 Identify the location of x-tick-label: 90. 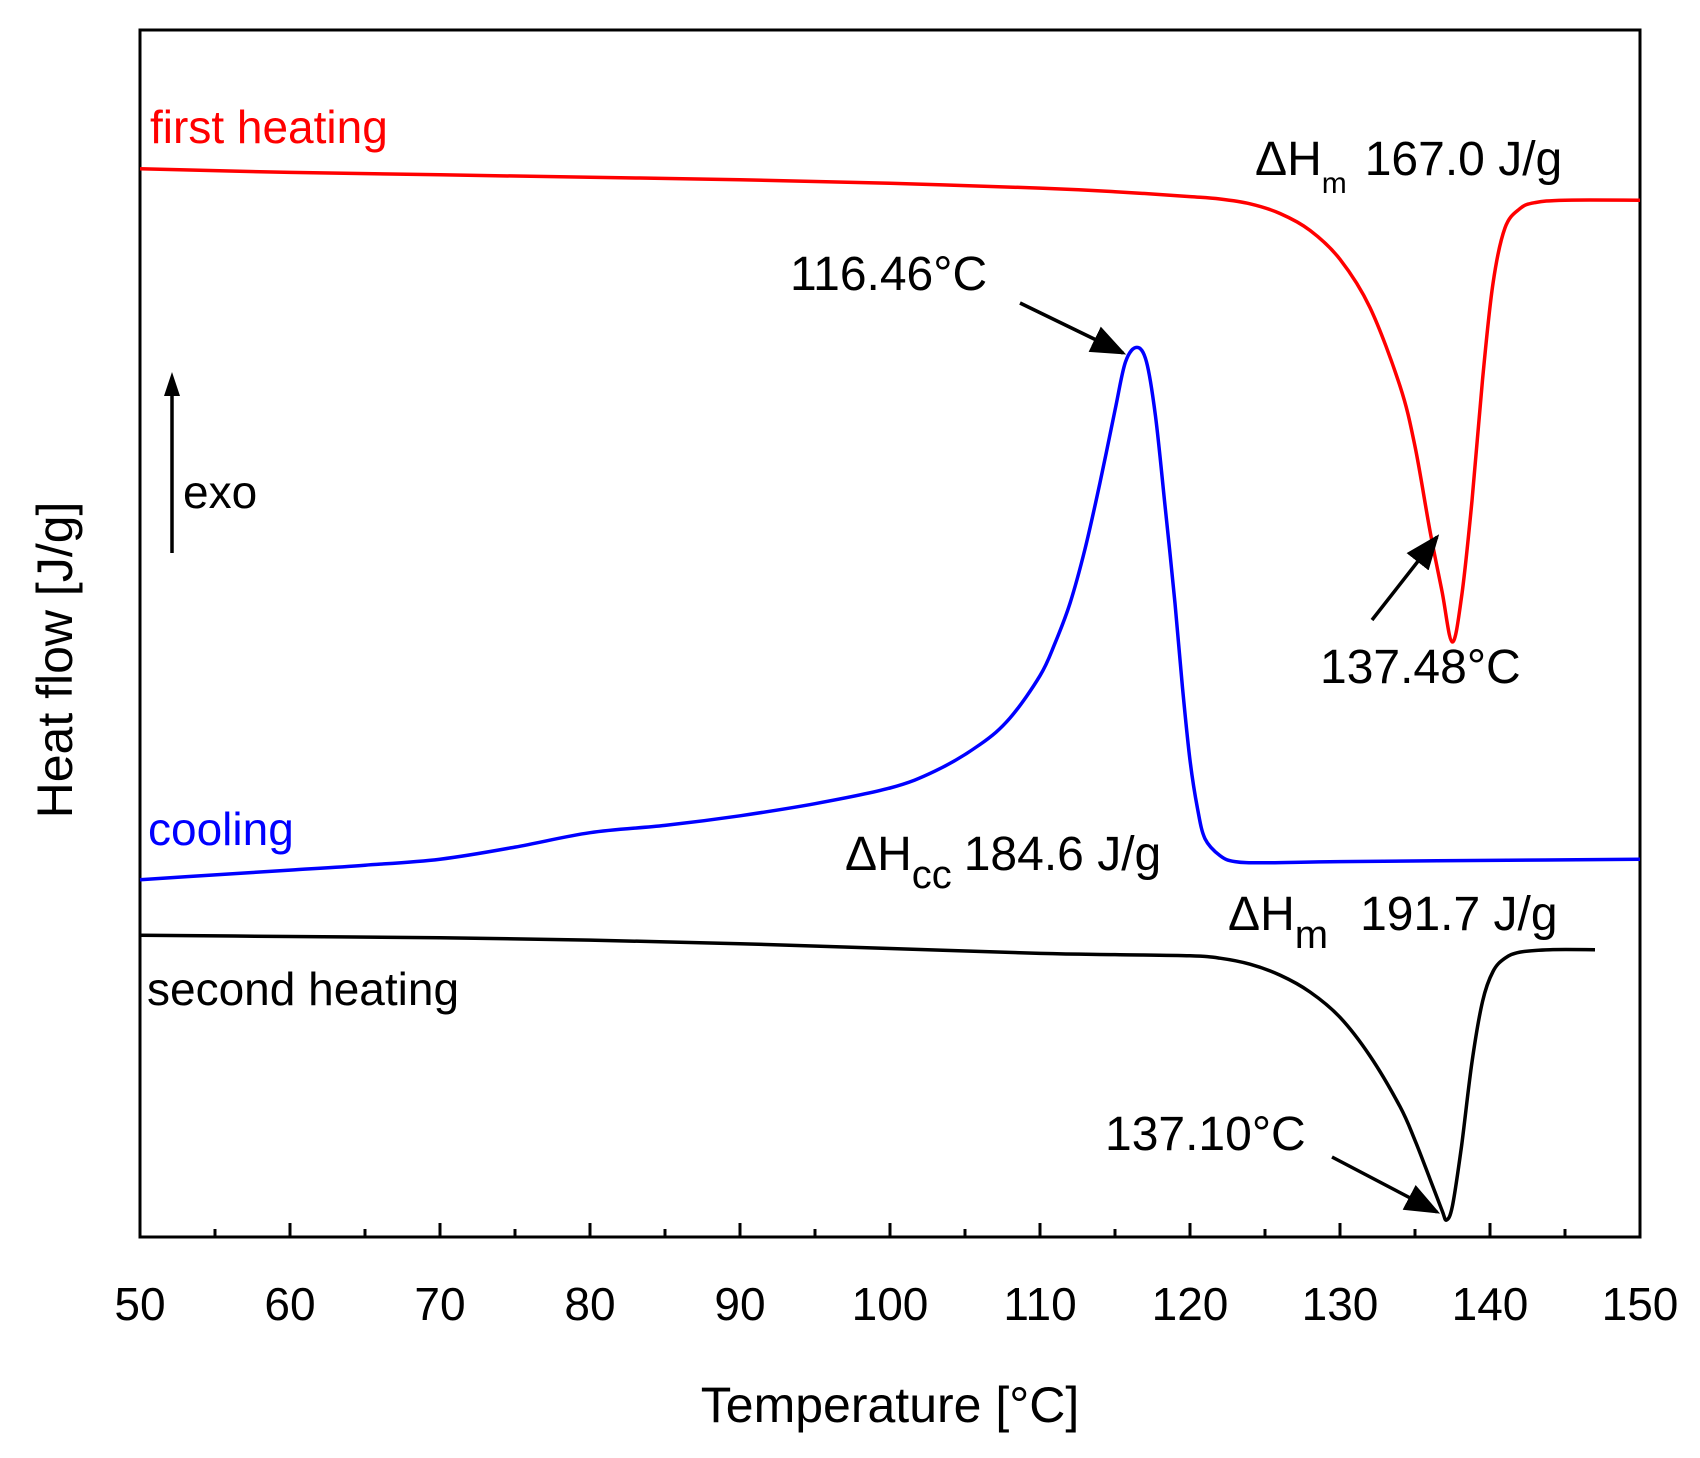
(739, 1304).